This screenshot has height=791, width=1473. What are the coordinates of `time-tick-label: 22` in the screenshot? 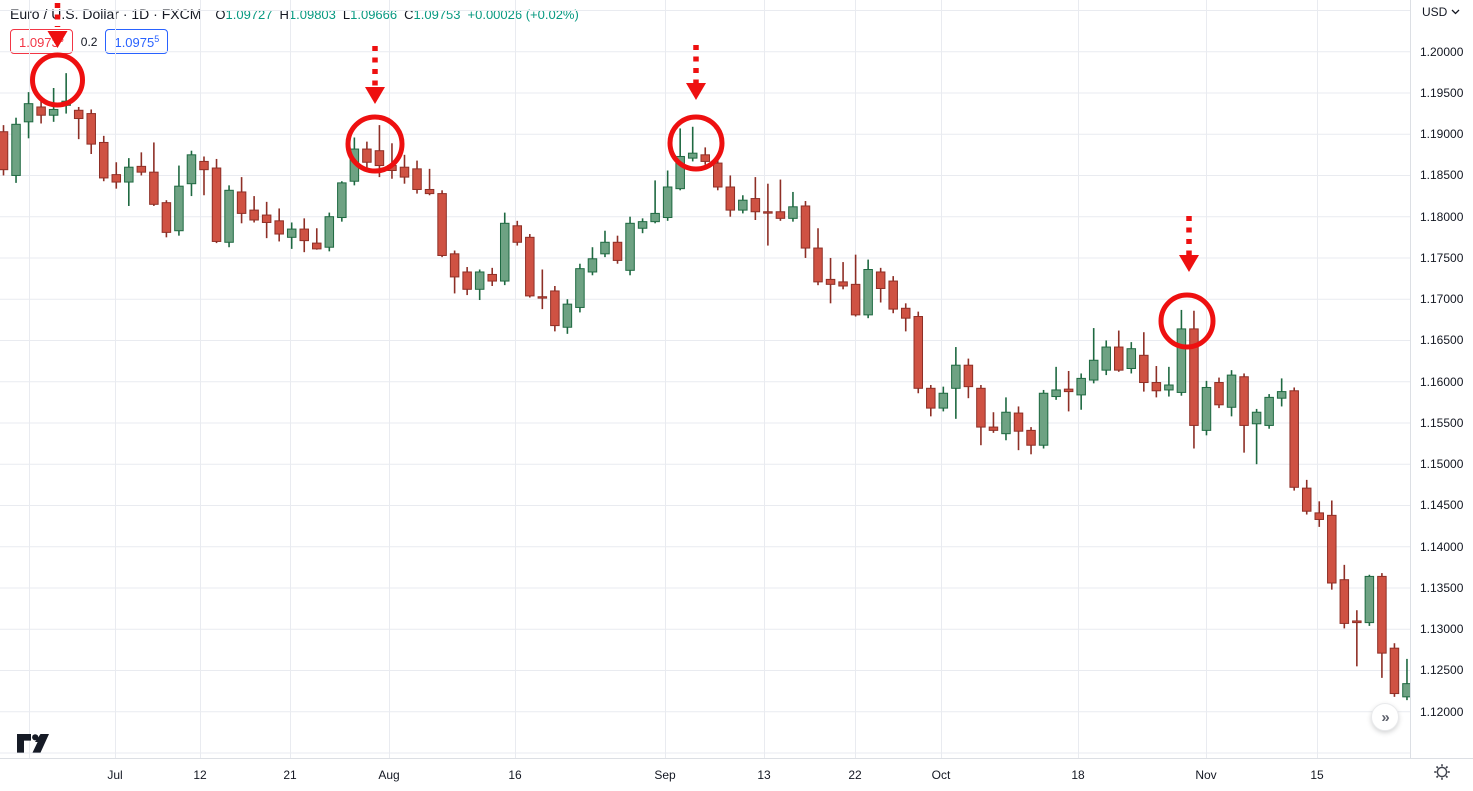 It's located at (855, 775).